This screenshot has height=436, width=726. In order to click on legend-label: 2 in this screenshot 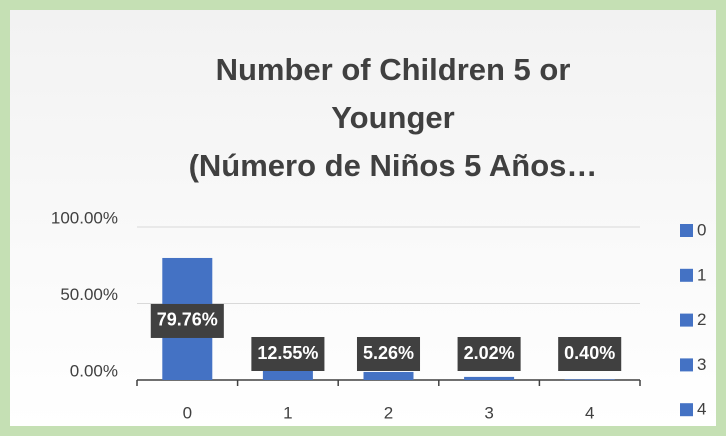, I will do `click(701, 319)`.